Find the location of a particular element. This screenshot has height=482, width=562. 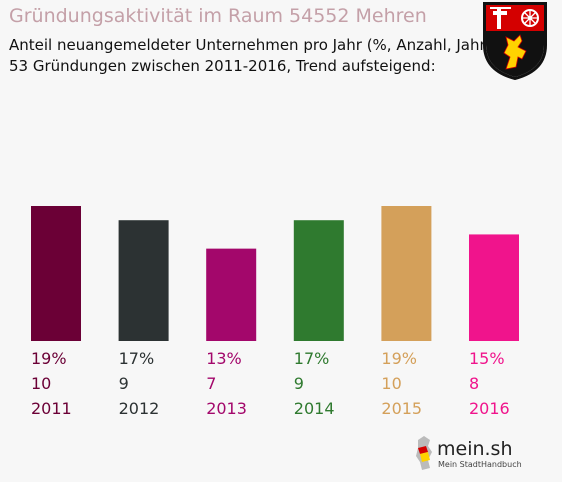

bar-year-label: 2014 is located at coordinates (314, 408).